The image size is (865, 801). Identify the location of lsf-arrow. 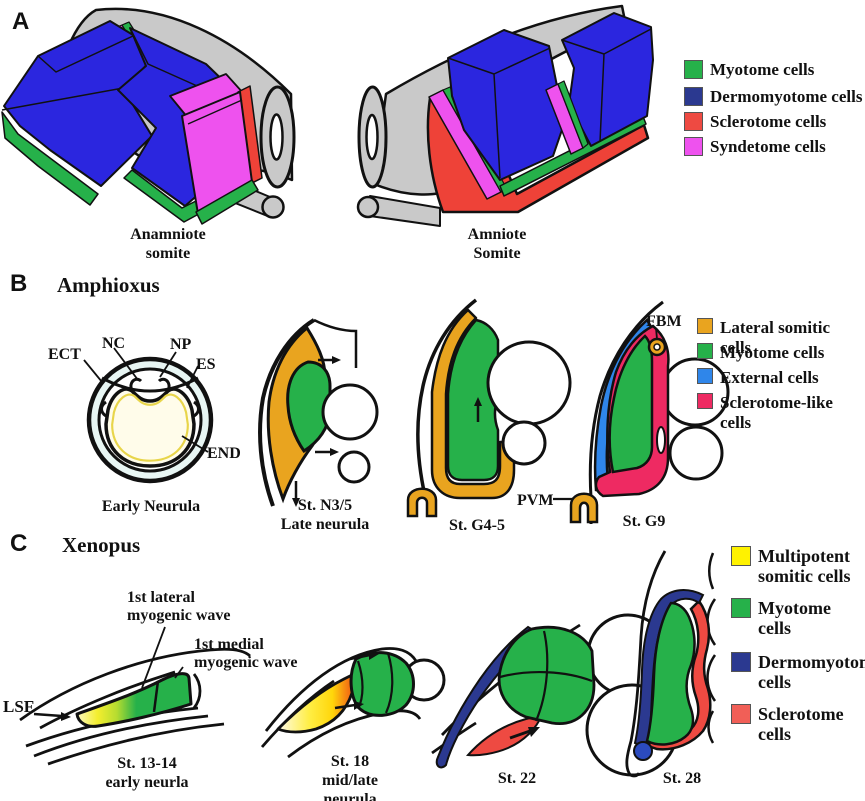
(52, 716).